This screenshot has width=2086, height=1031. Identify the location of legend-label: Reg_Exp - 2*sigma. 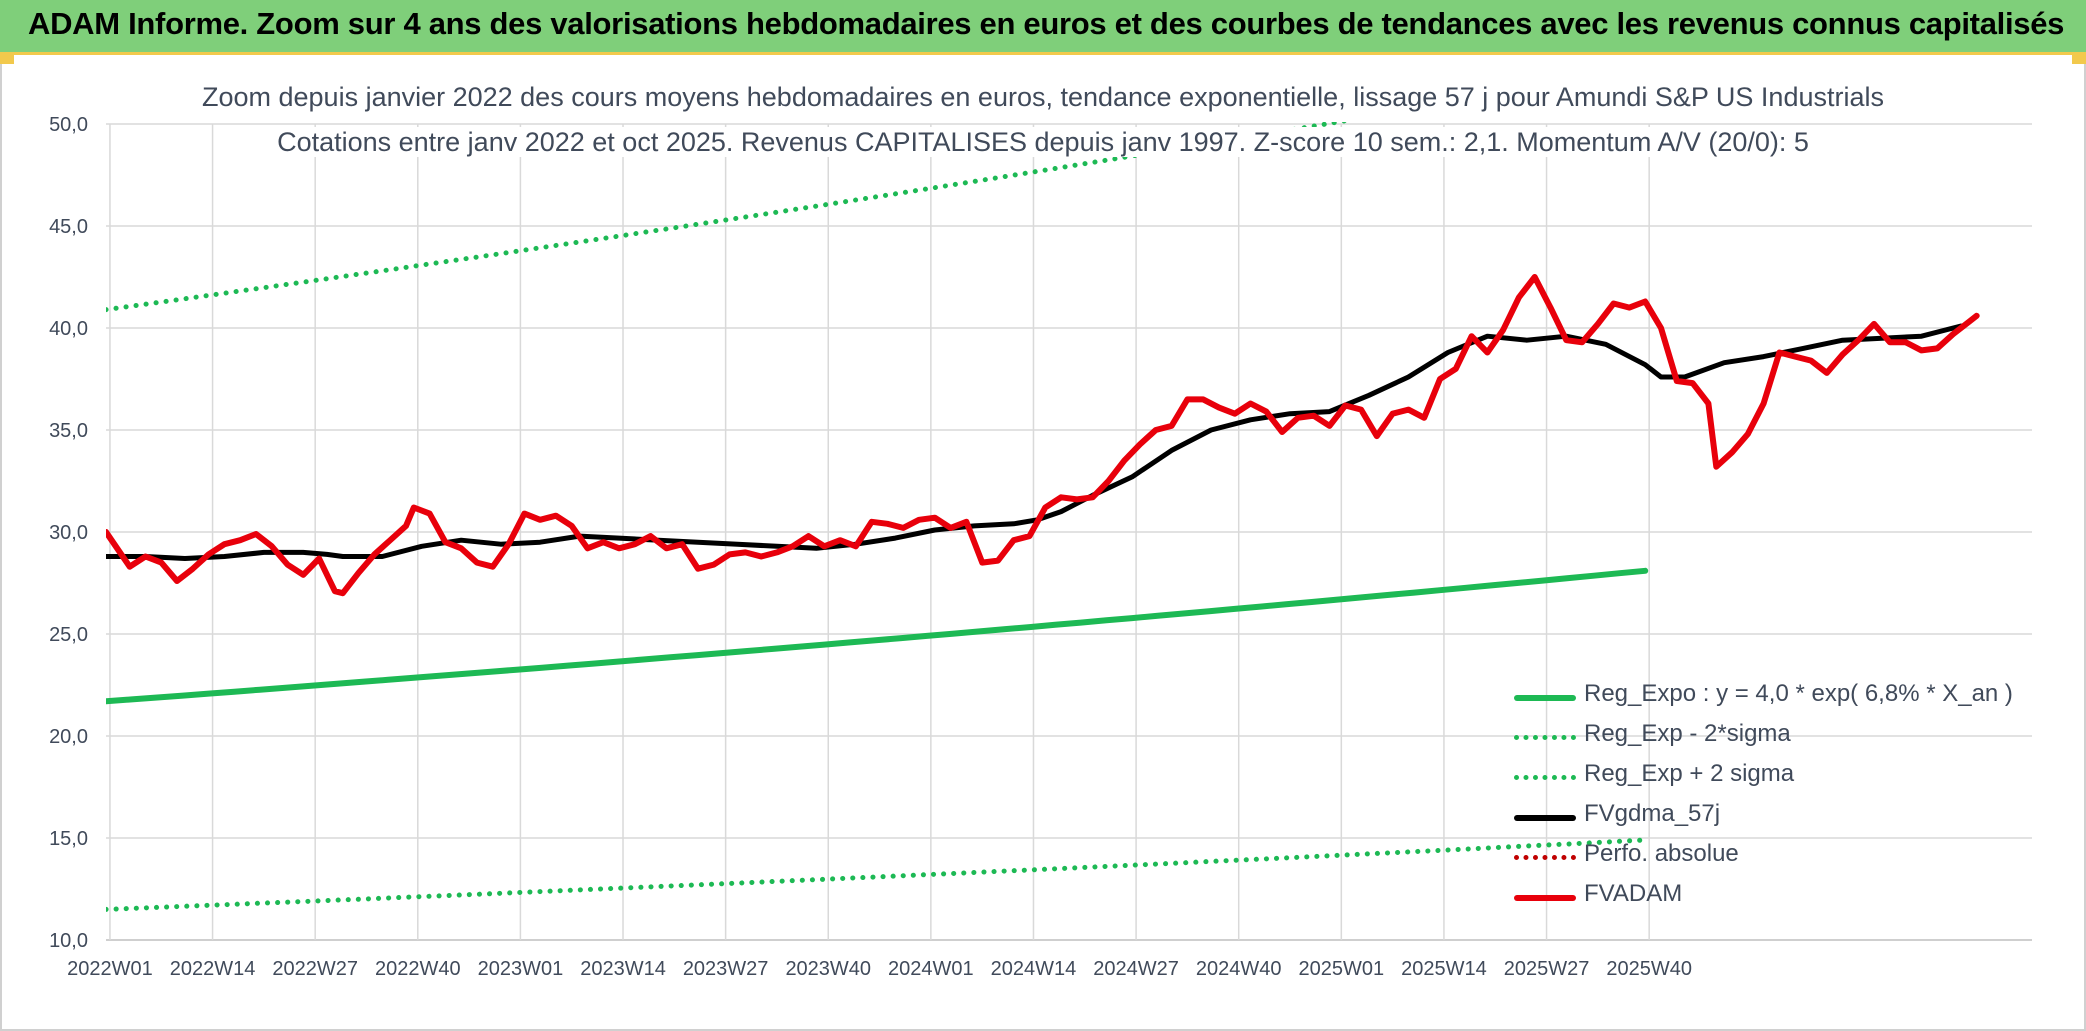
(1687, 733).